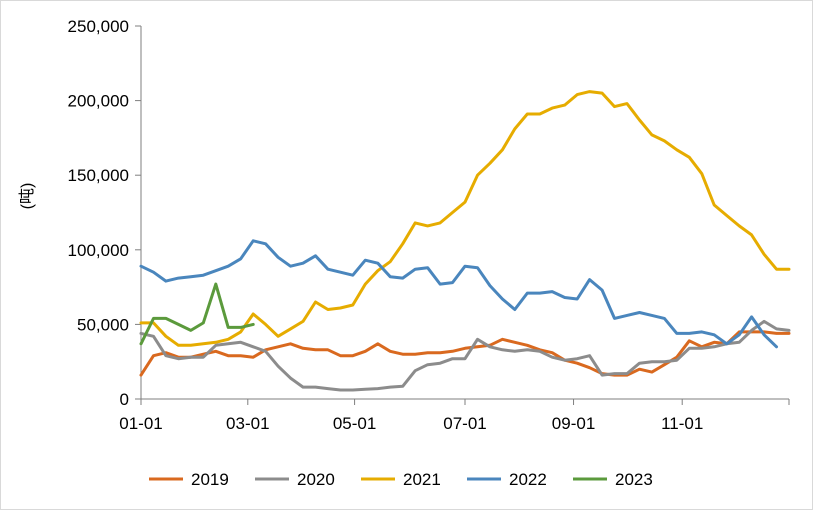 Image resolution: width=813 pixels, height=514 pixels. I want to click on legend-label-2021: 2021, so click(422, 479).